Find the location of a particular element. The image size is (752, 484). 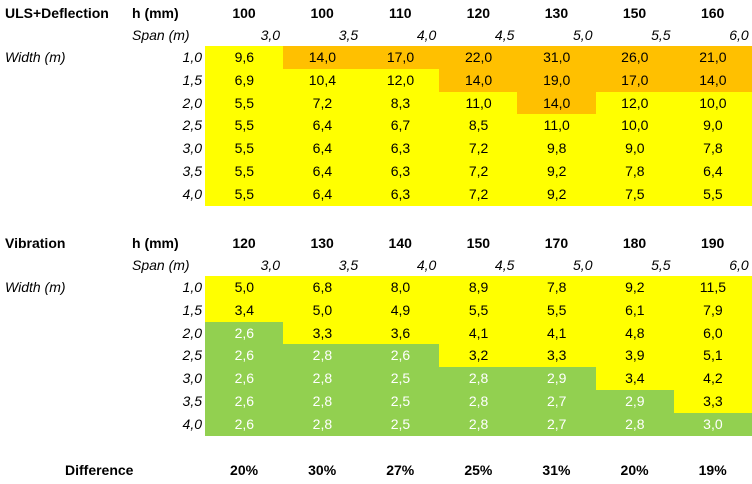

cell: 3,0 is located at coordinates (712, 424).